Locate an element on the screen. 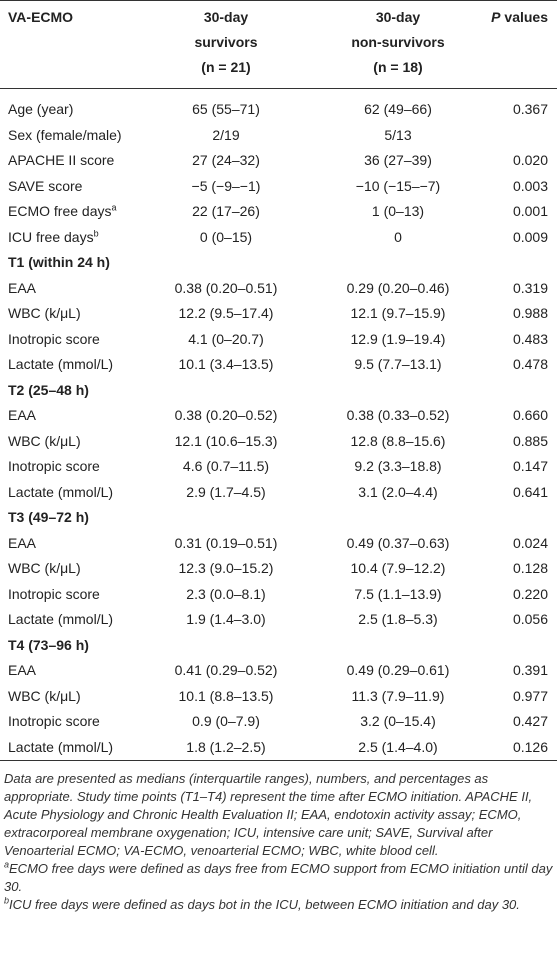  header-cell: 30-day is located at coordinates (226, 17).